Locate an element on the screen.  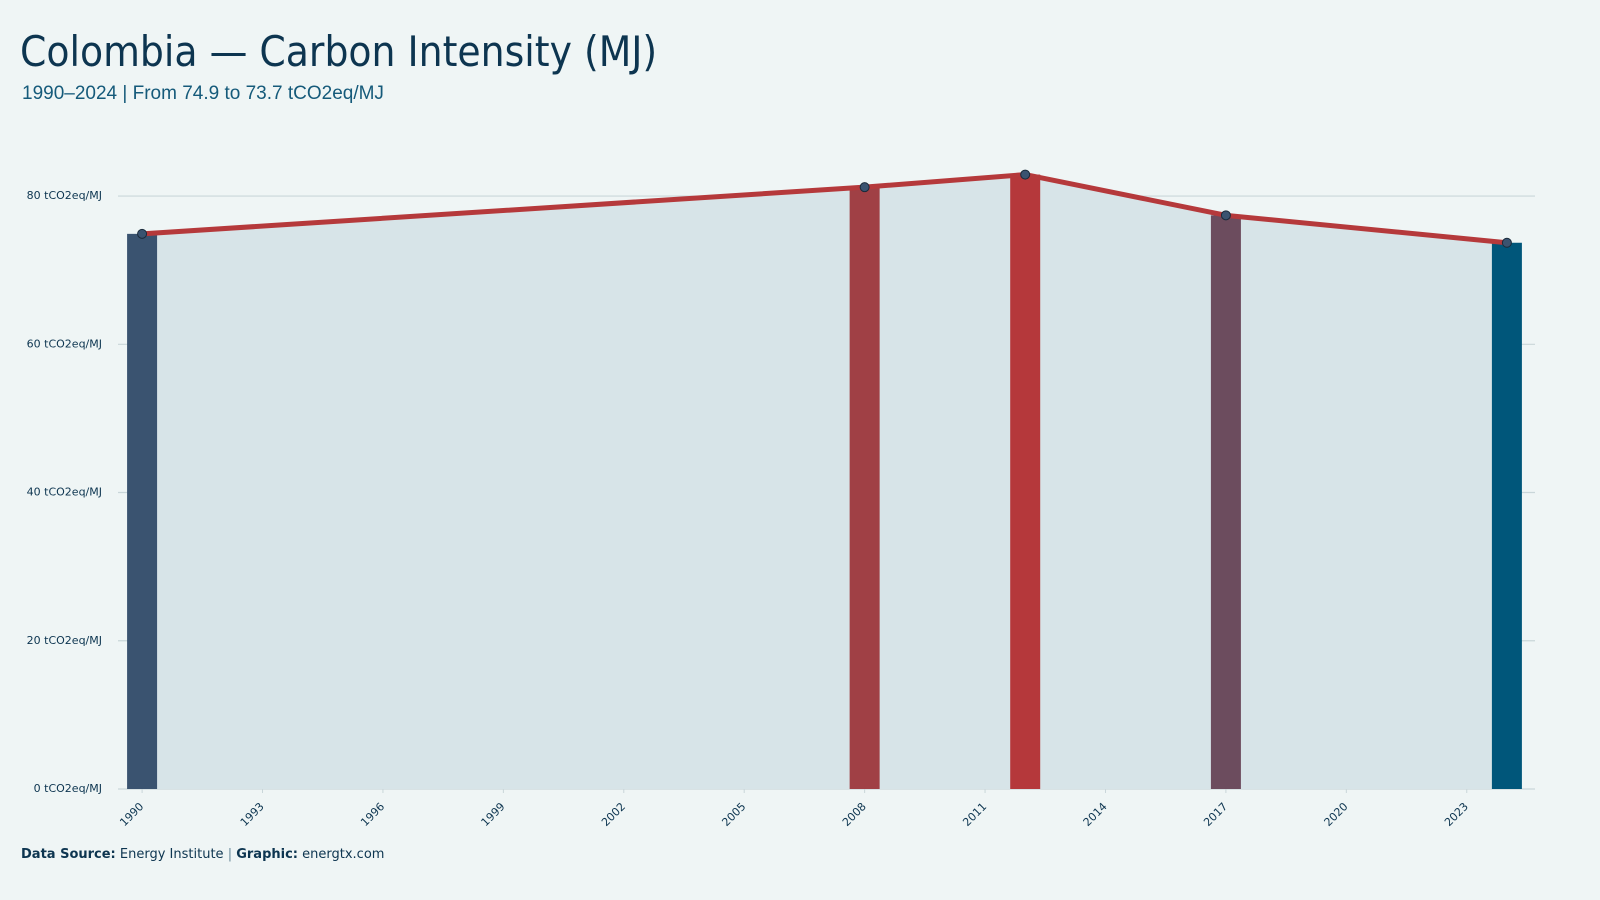
chart-subtitle: 1990–2024 | From 74.9 to 73.7 tCO2eq/MJ is located at coordinates (203, 93).